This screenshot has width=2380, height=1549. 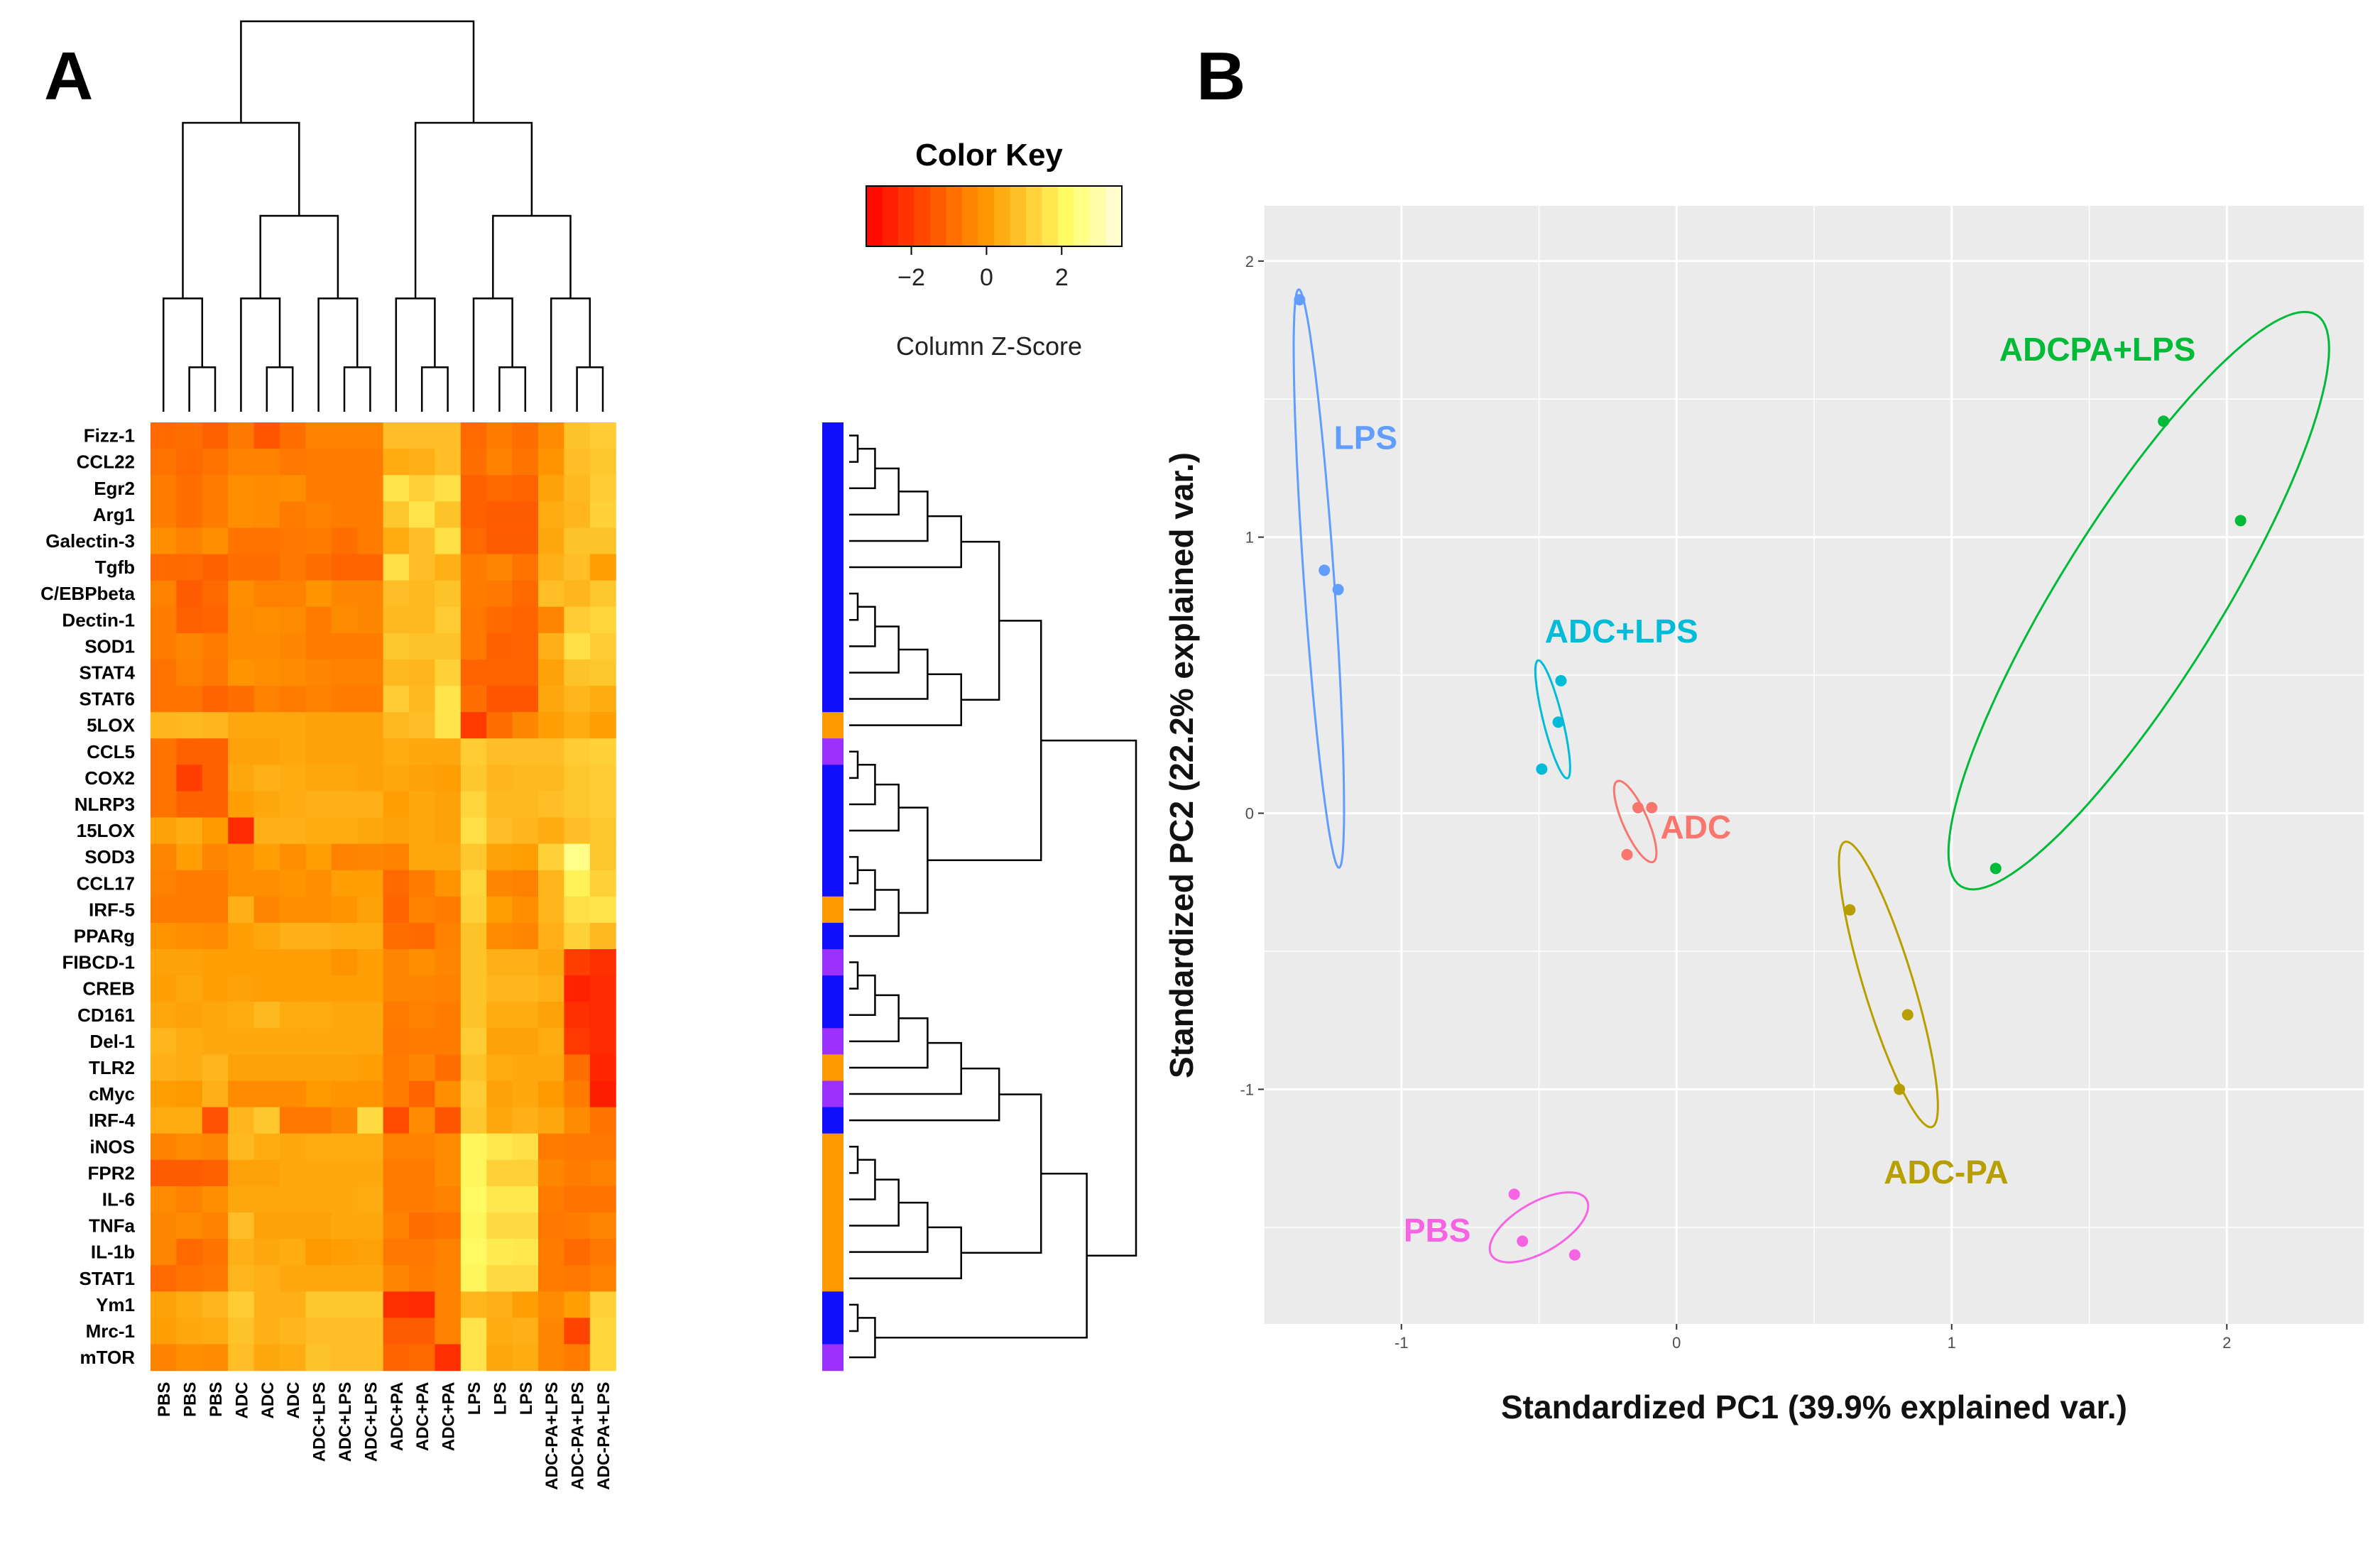 What do you see at coordinates (294, 1400) in the screenshot?
I see `sample-label: ADC` at bounding box center [294, 1400].